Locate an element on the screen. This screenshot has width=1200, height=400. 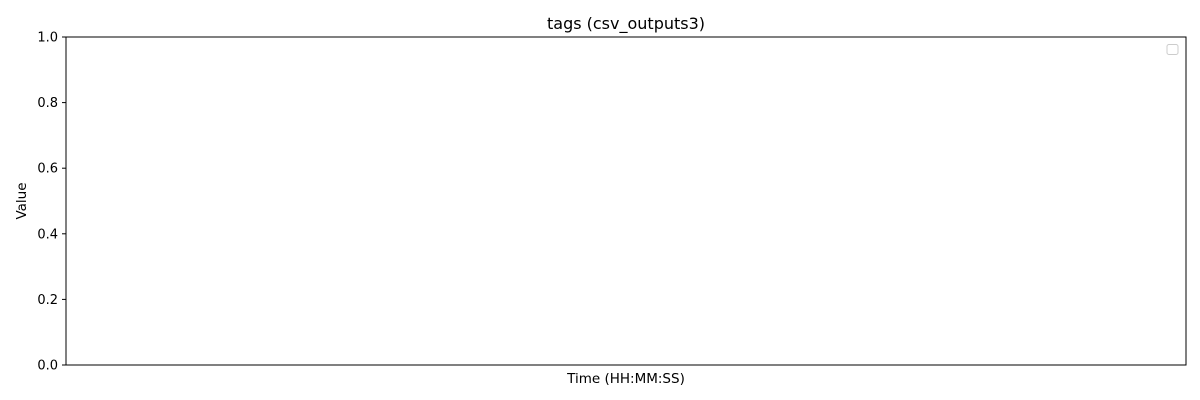
y-axis-ticks: 0.0 0.2 0.4 0.6 0.8 1.0 is located at coordinates (51, 202).